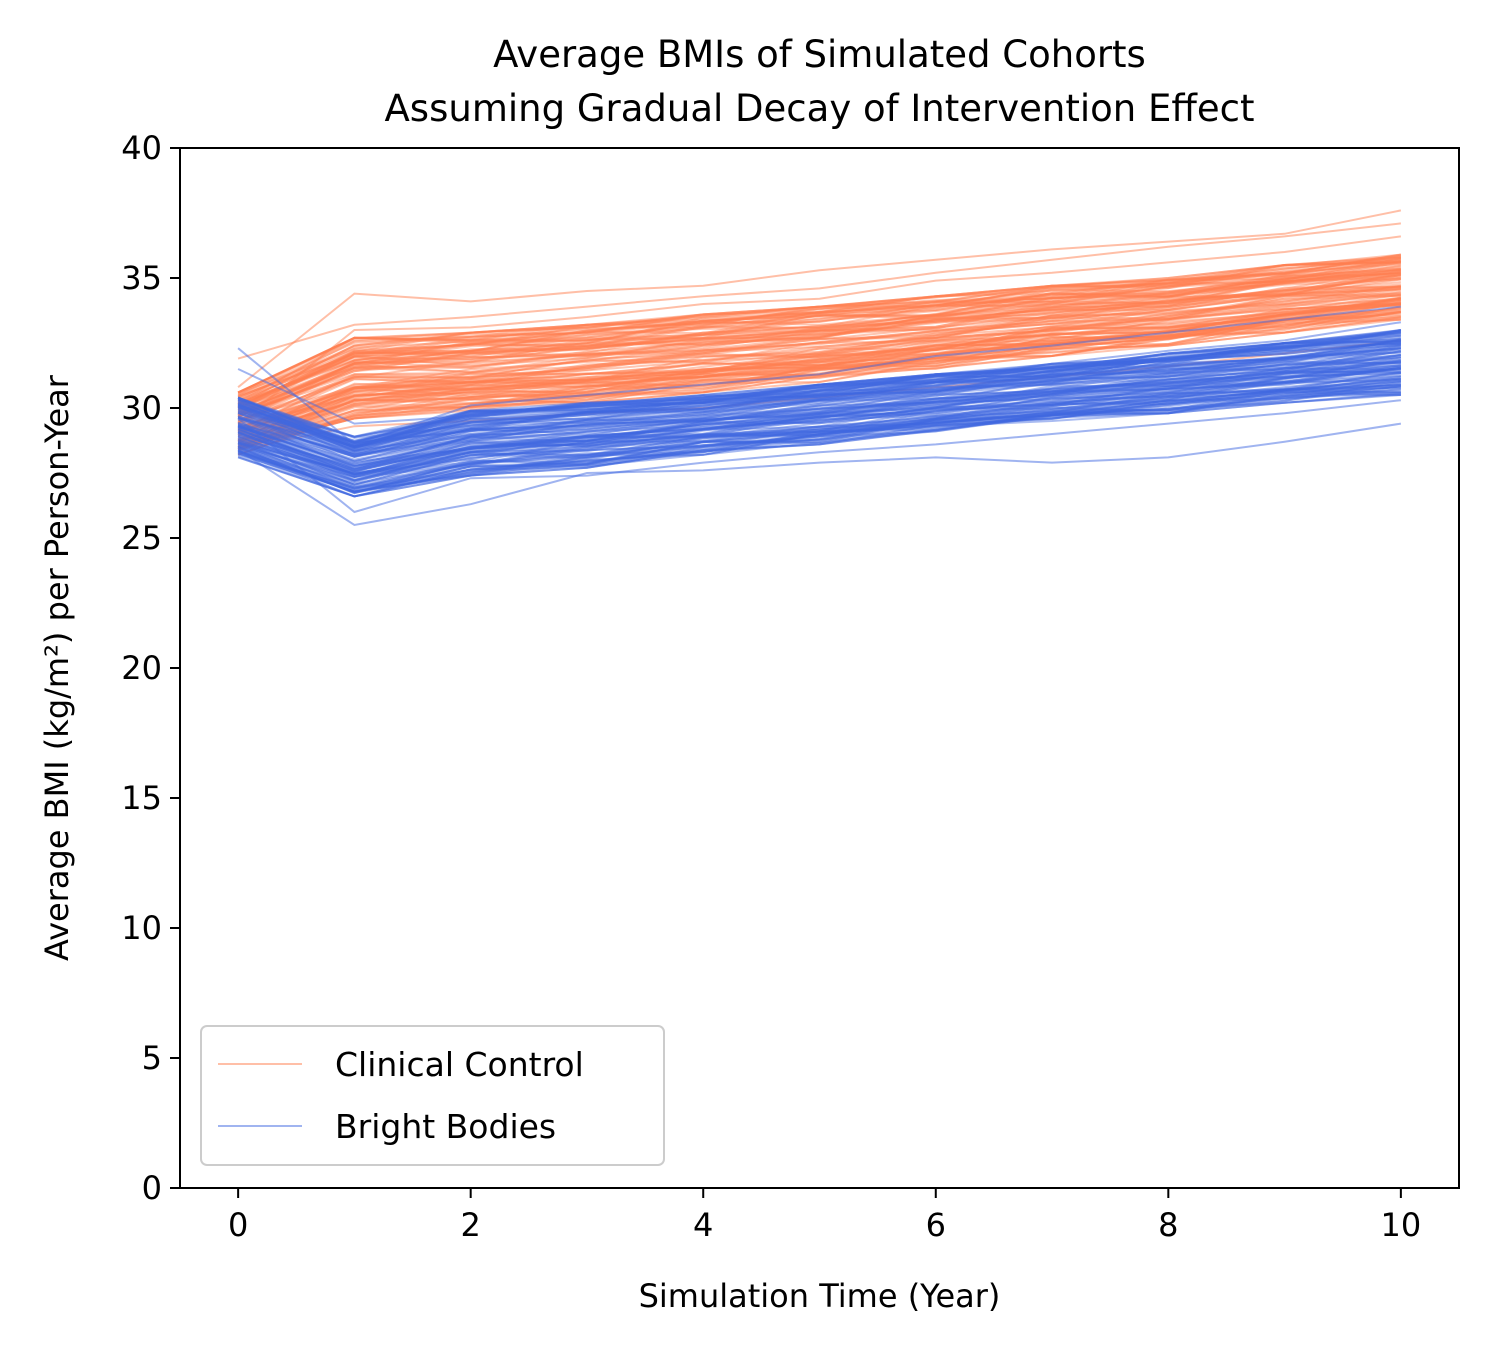 This screenshot has width=1489, height=1347. I want to click on y-tick-label: 5, so click(152, 1058).